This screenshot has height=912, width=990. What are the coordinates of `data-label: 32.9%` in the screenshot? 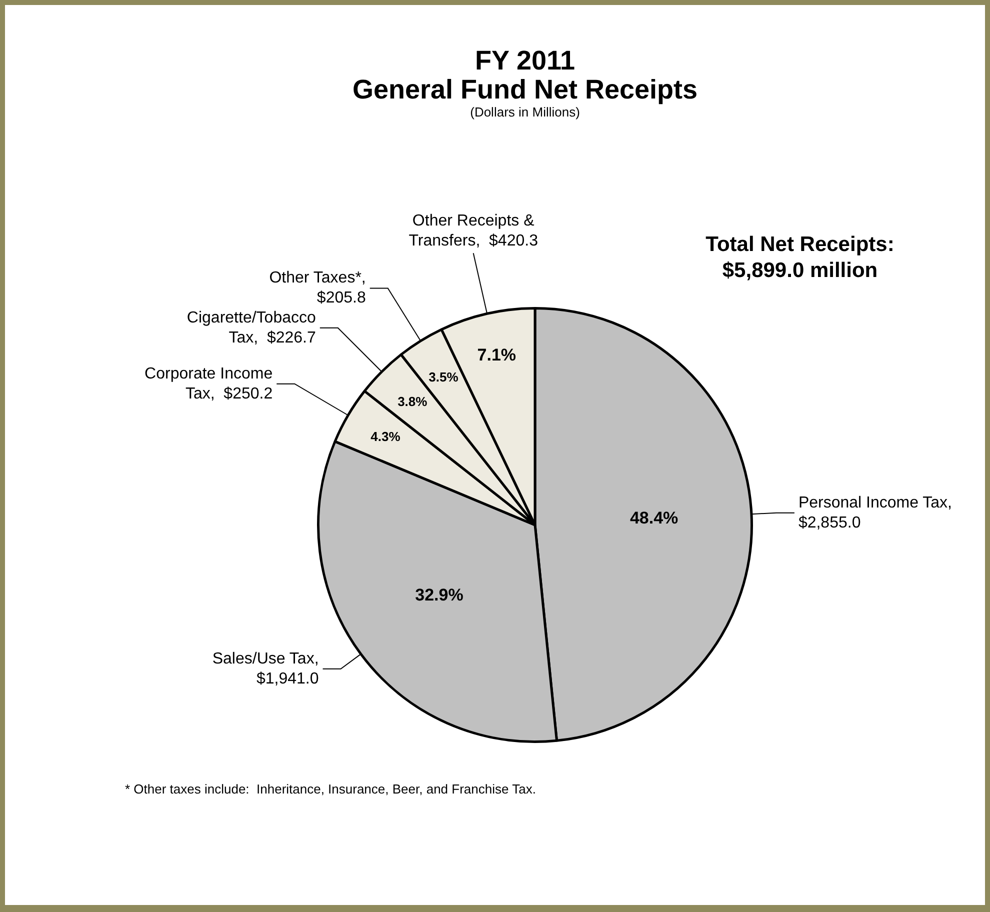 It's located at (439, 595).